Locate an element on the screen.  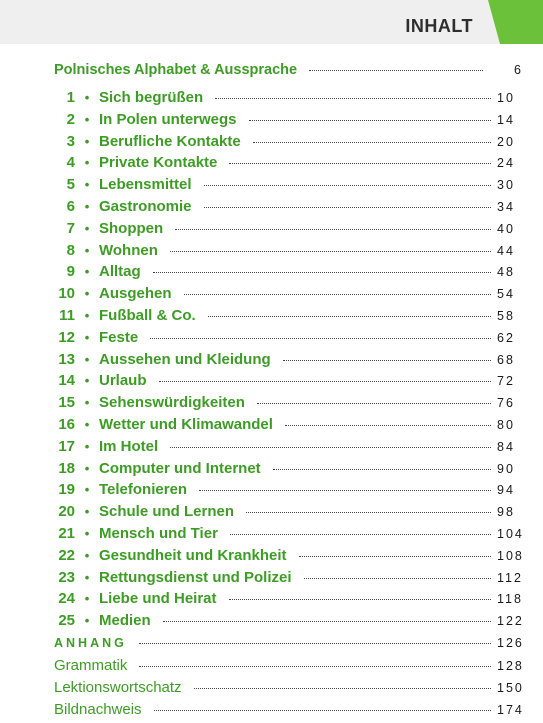
appendix-heading-row: ANHANG 126 is located at coordinates (271, 647).